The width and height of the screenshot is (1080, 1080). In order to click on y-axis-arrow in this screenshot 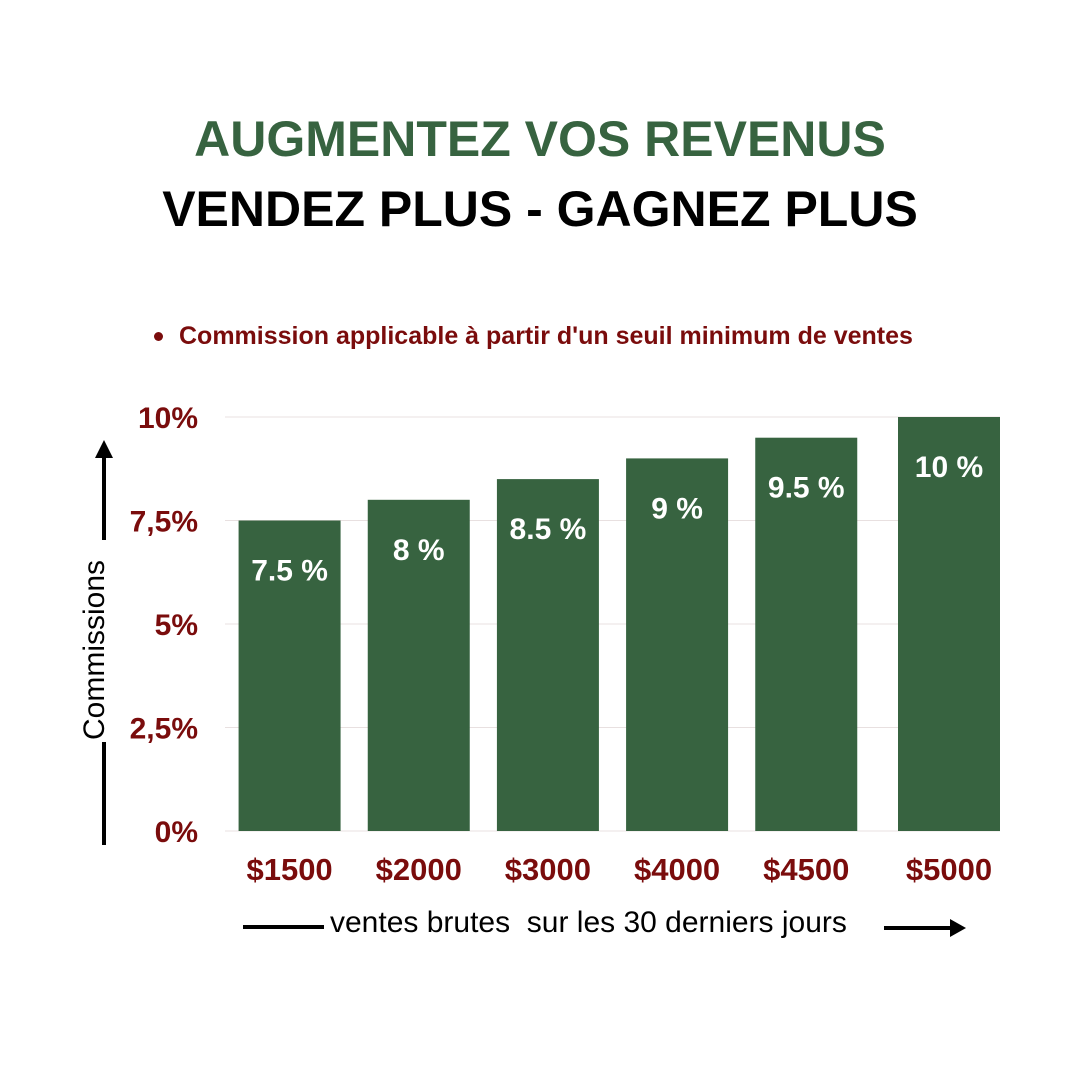, I will do `click(104, 642)`.